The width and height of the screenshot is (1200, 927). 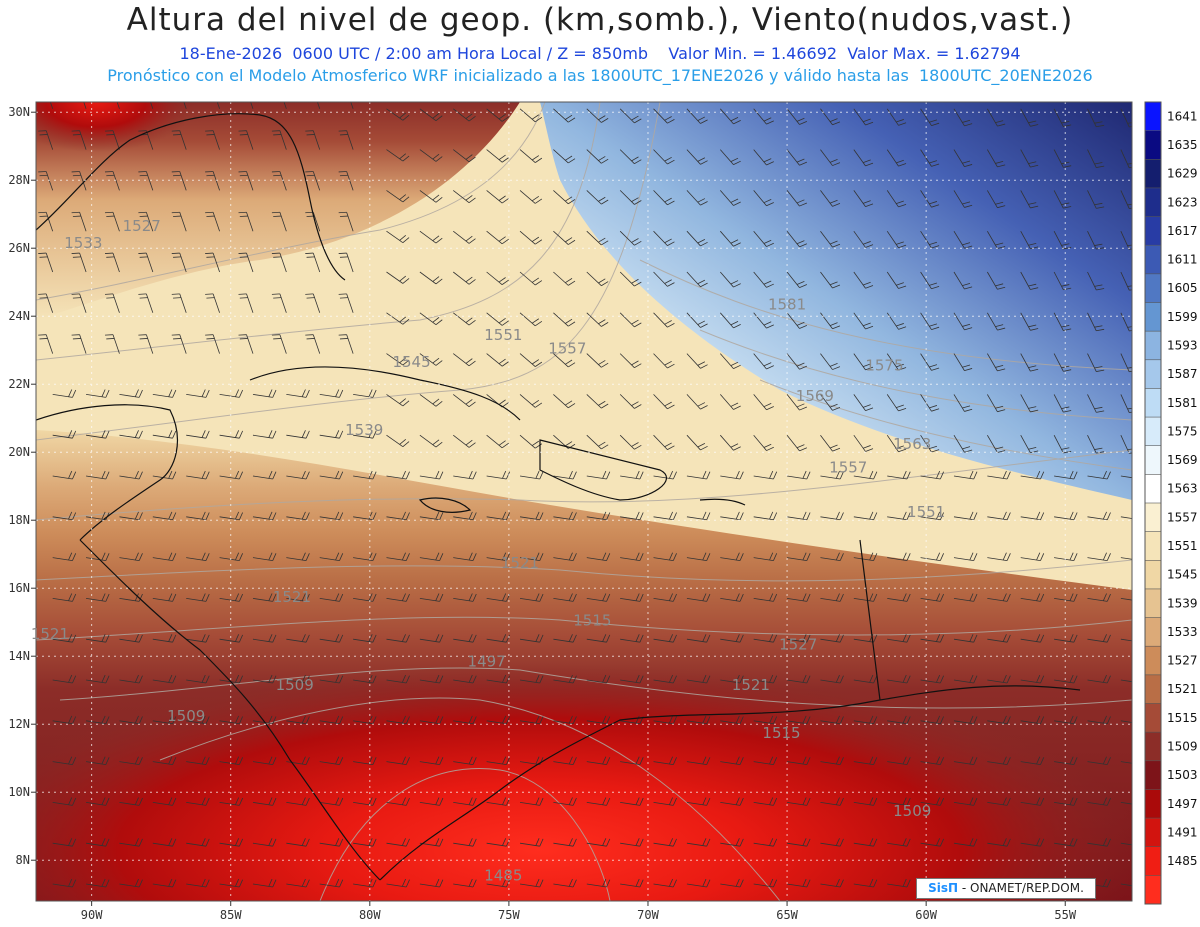 What do you see at coordinates (19, 656) in the screenshot?
I see `lat-tick-label: 14N` at bounding box center [19, 656].